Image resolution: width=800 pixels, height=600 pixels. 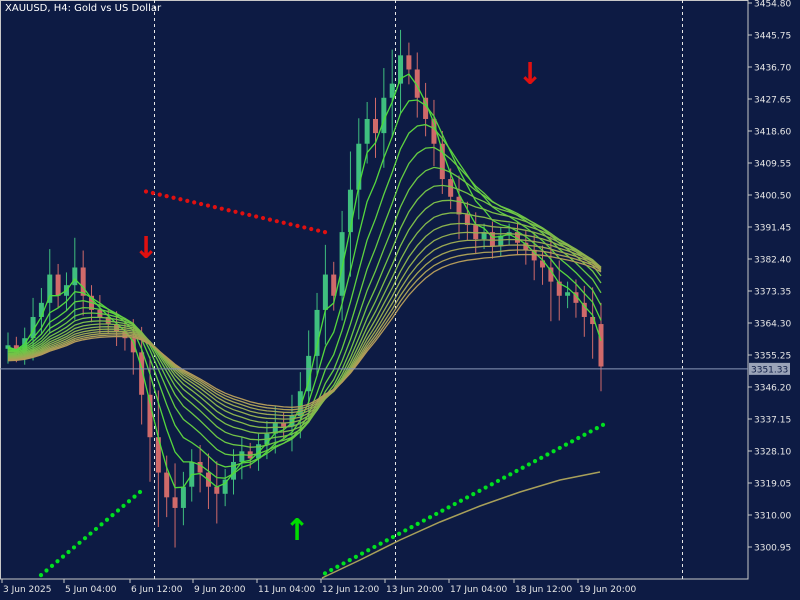 I want to click on price-tick-label: 3310.00, so click(x=772, y=517).